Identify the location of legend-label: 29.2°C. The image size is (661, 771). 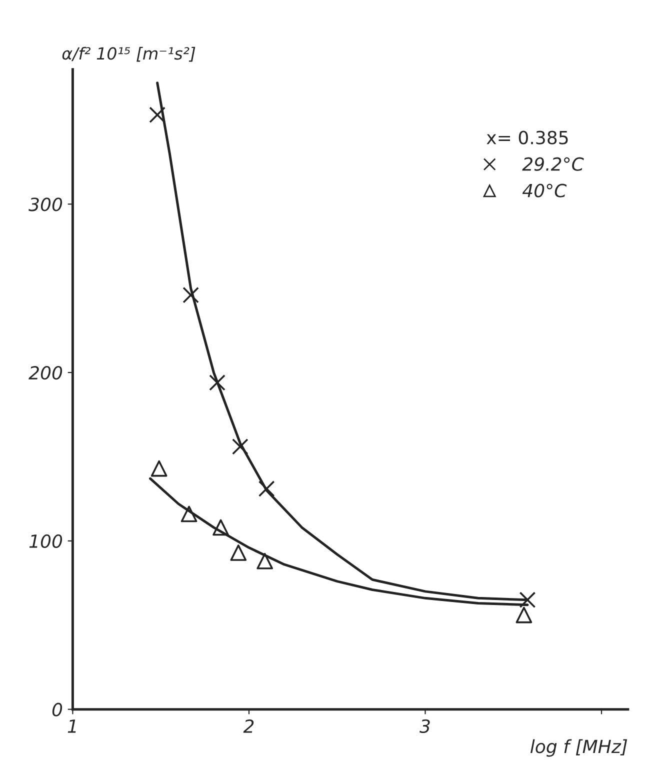
(553, 164).